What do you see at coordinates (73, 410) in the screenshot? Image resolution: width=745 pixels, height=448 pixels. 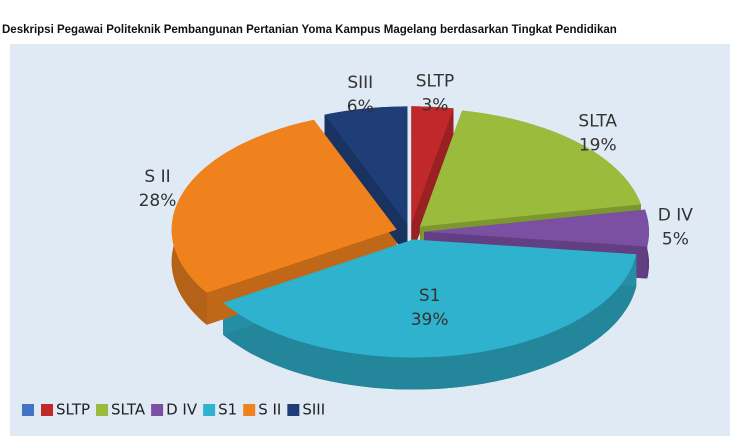 I see `legend-label: SLTP` at bounding box center [73, 410].